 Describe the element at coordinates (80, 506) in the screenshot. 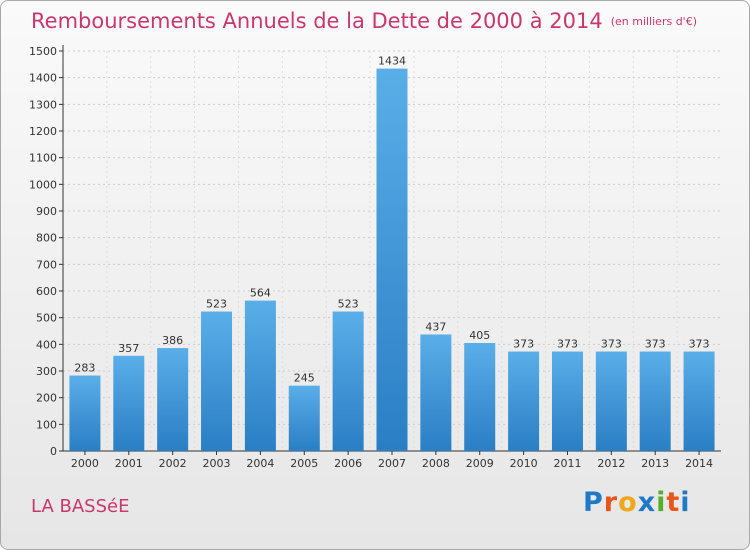

I see `city-name: LA BASSéE` at that location.